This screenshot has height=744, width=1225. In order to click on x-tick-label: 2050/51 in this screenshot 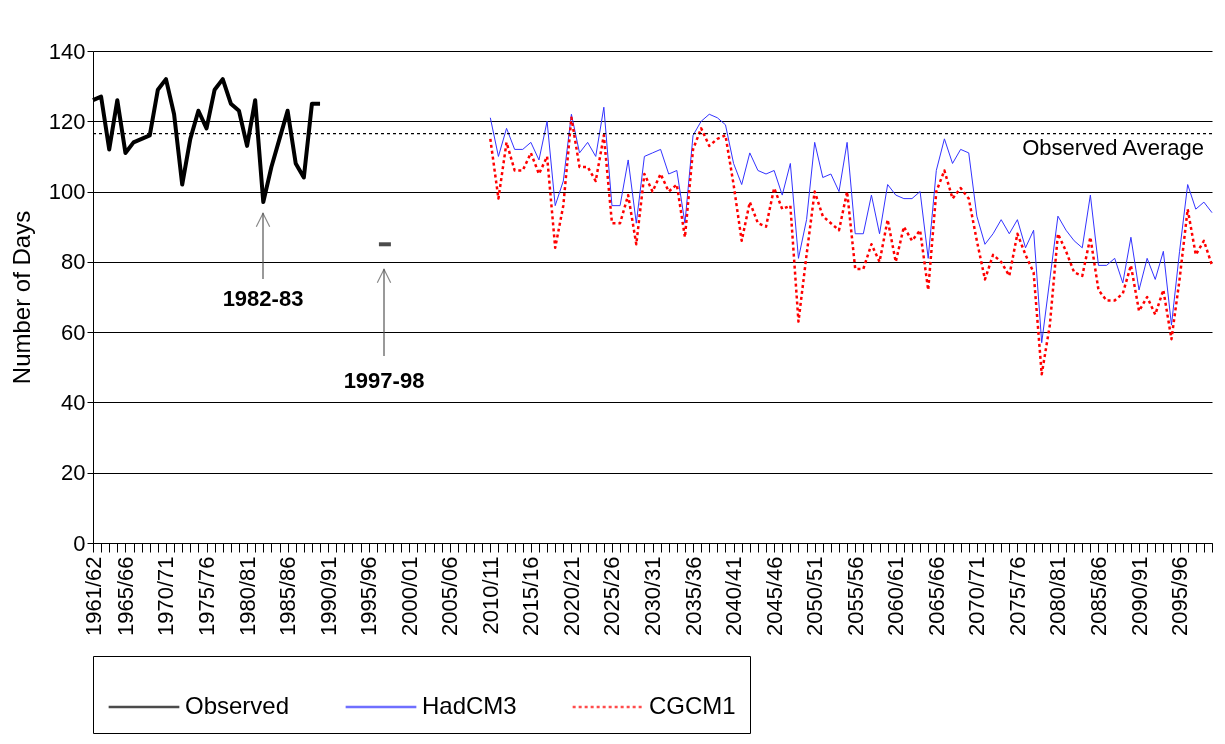, I will do `click(815, 596)`.